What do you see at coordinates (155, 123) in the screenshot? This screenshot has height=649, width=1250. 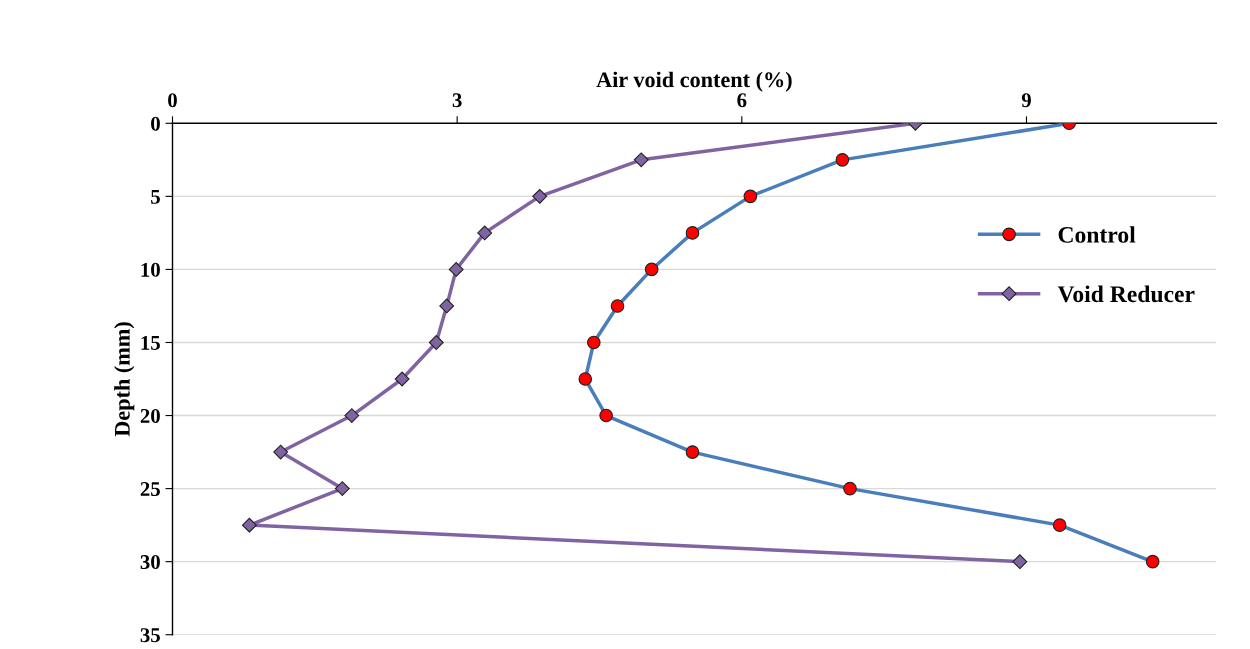 I see `y-tick-label: 0` at bounding box center [155, 123].